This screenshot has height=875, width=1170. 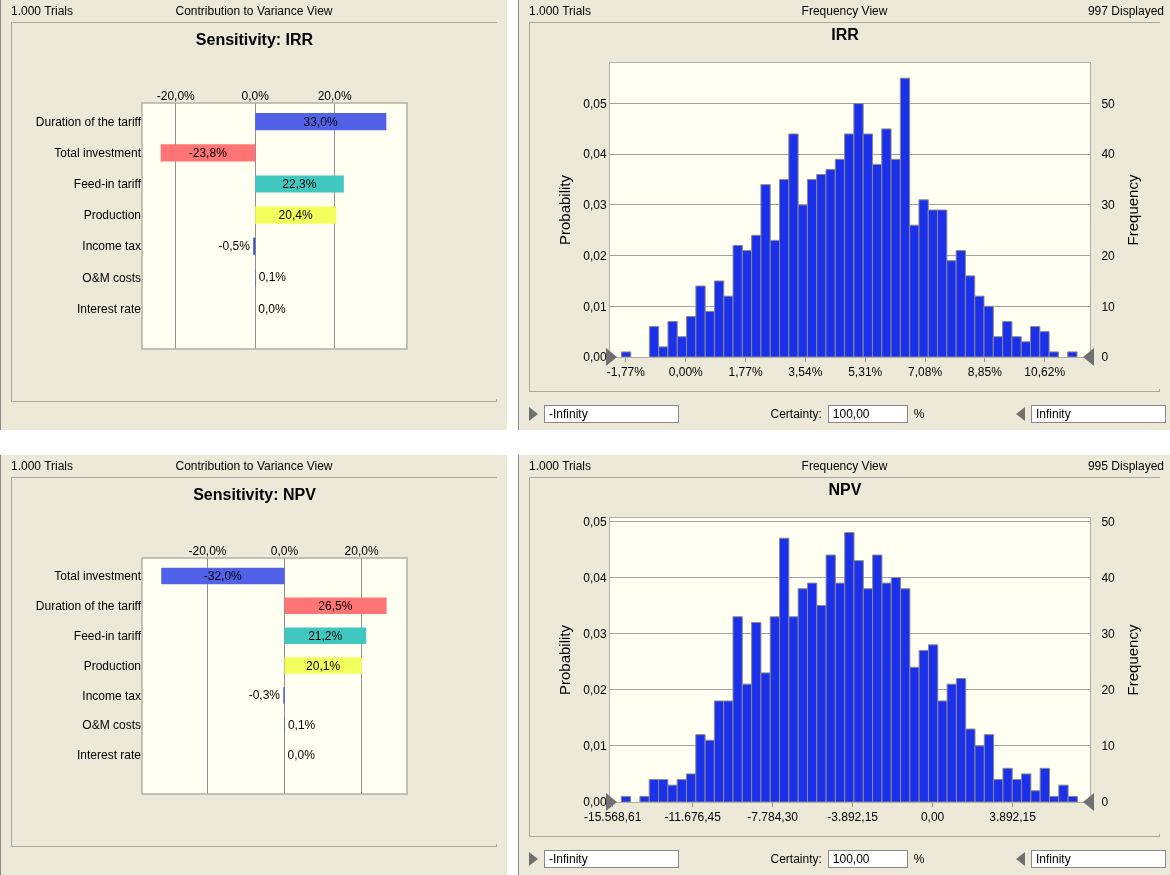 I want to click on x-tick-label: -1,77%, so click(x=626, y=372).